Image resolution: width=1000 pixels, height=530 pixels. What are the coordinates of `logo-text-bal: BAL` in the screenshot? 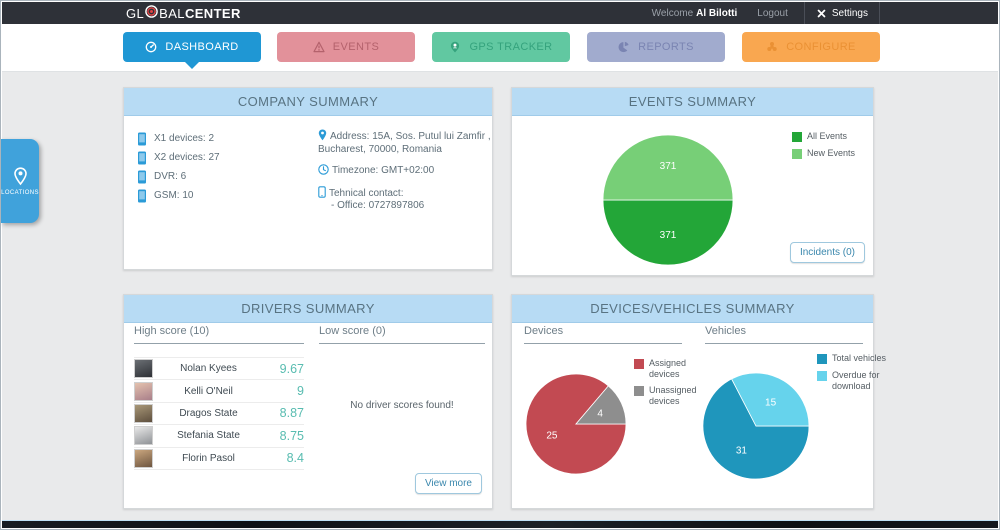 It's located at (172, 13).